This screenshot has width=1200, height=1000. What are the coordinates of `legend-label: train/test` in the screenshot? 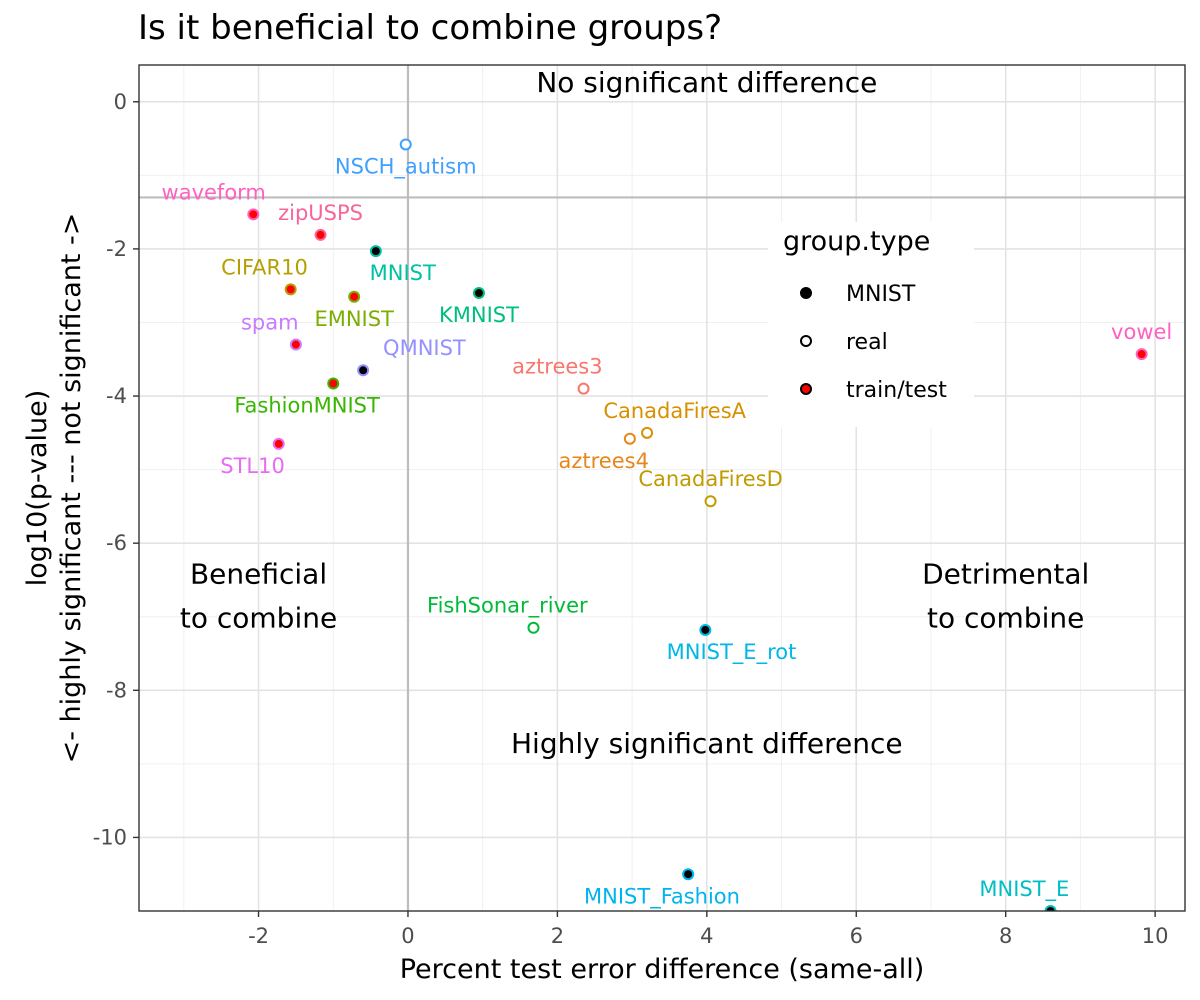 It's located at (896, 390).